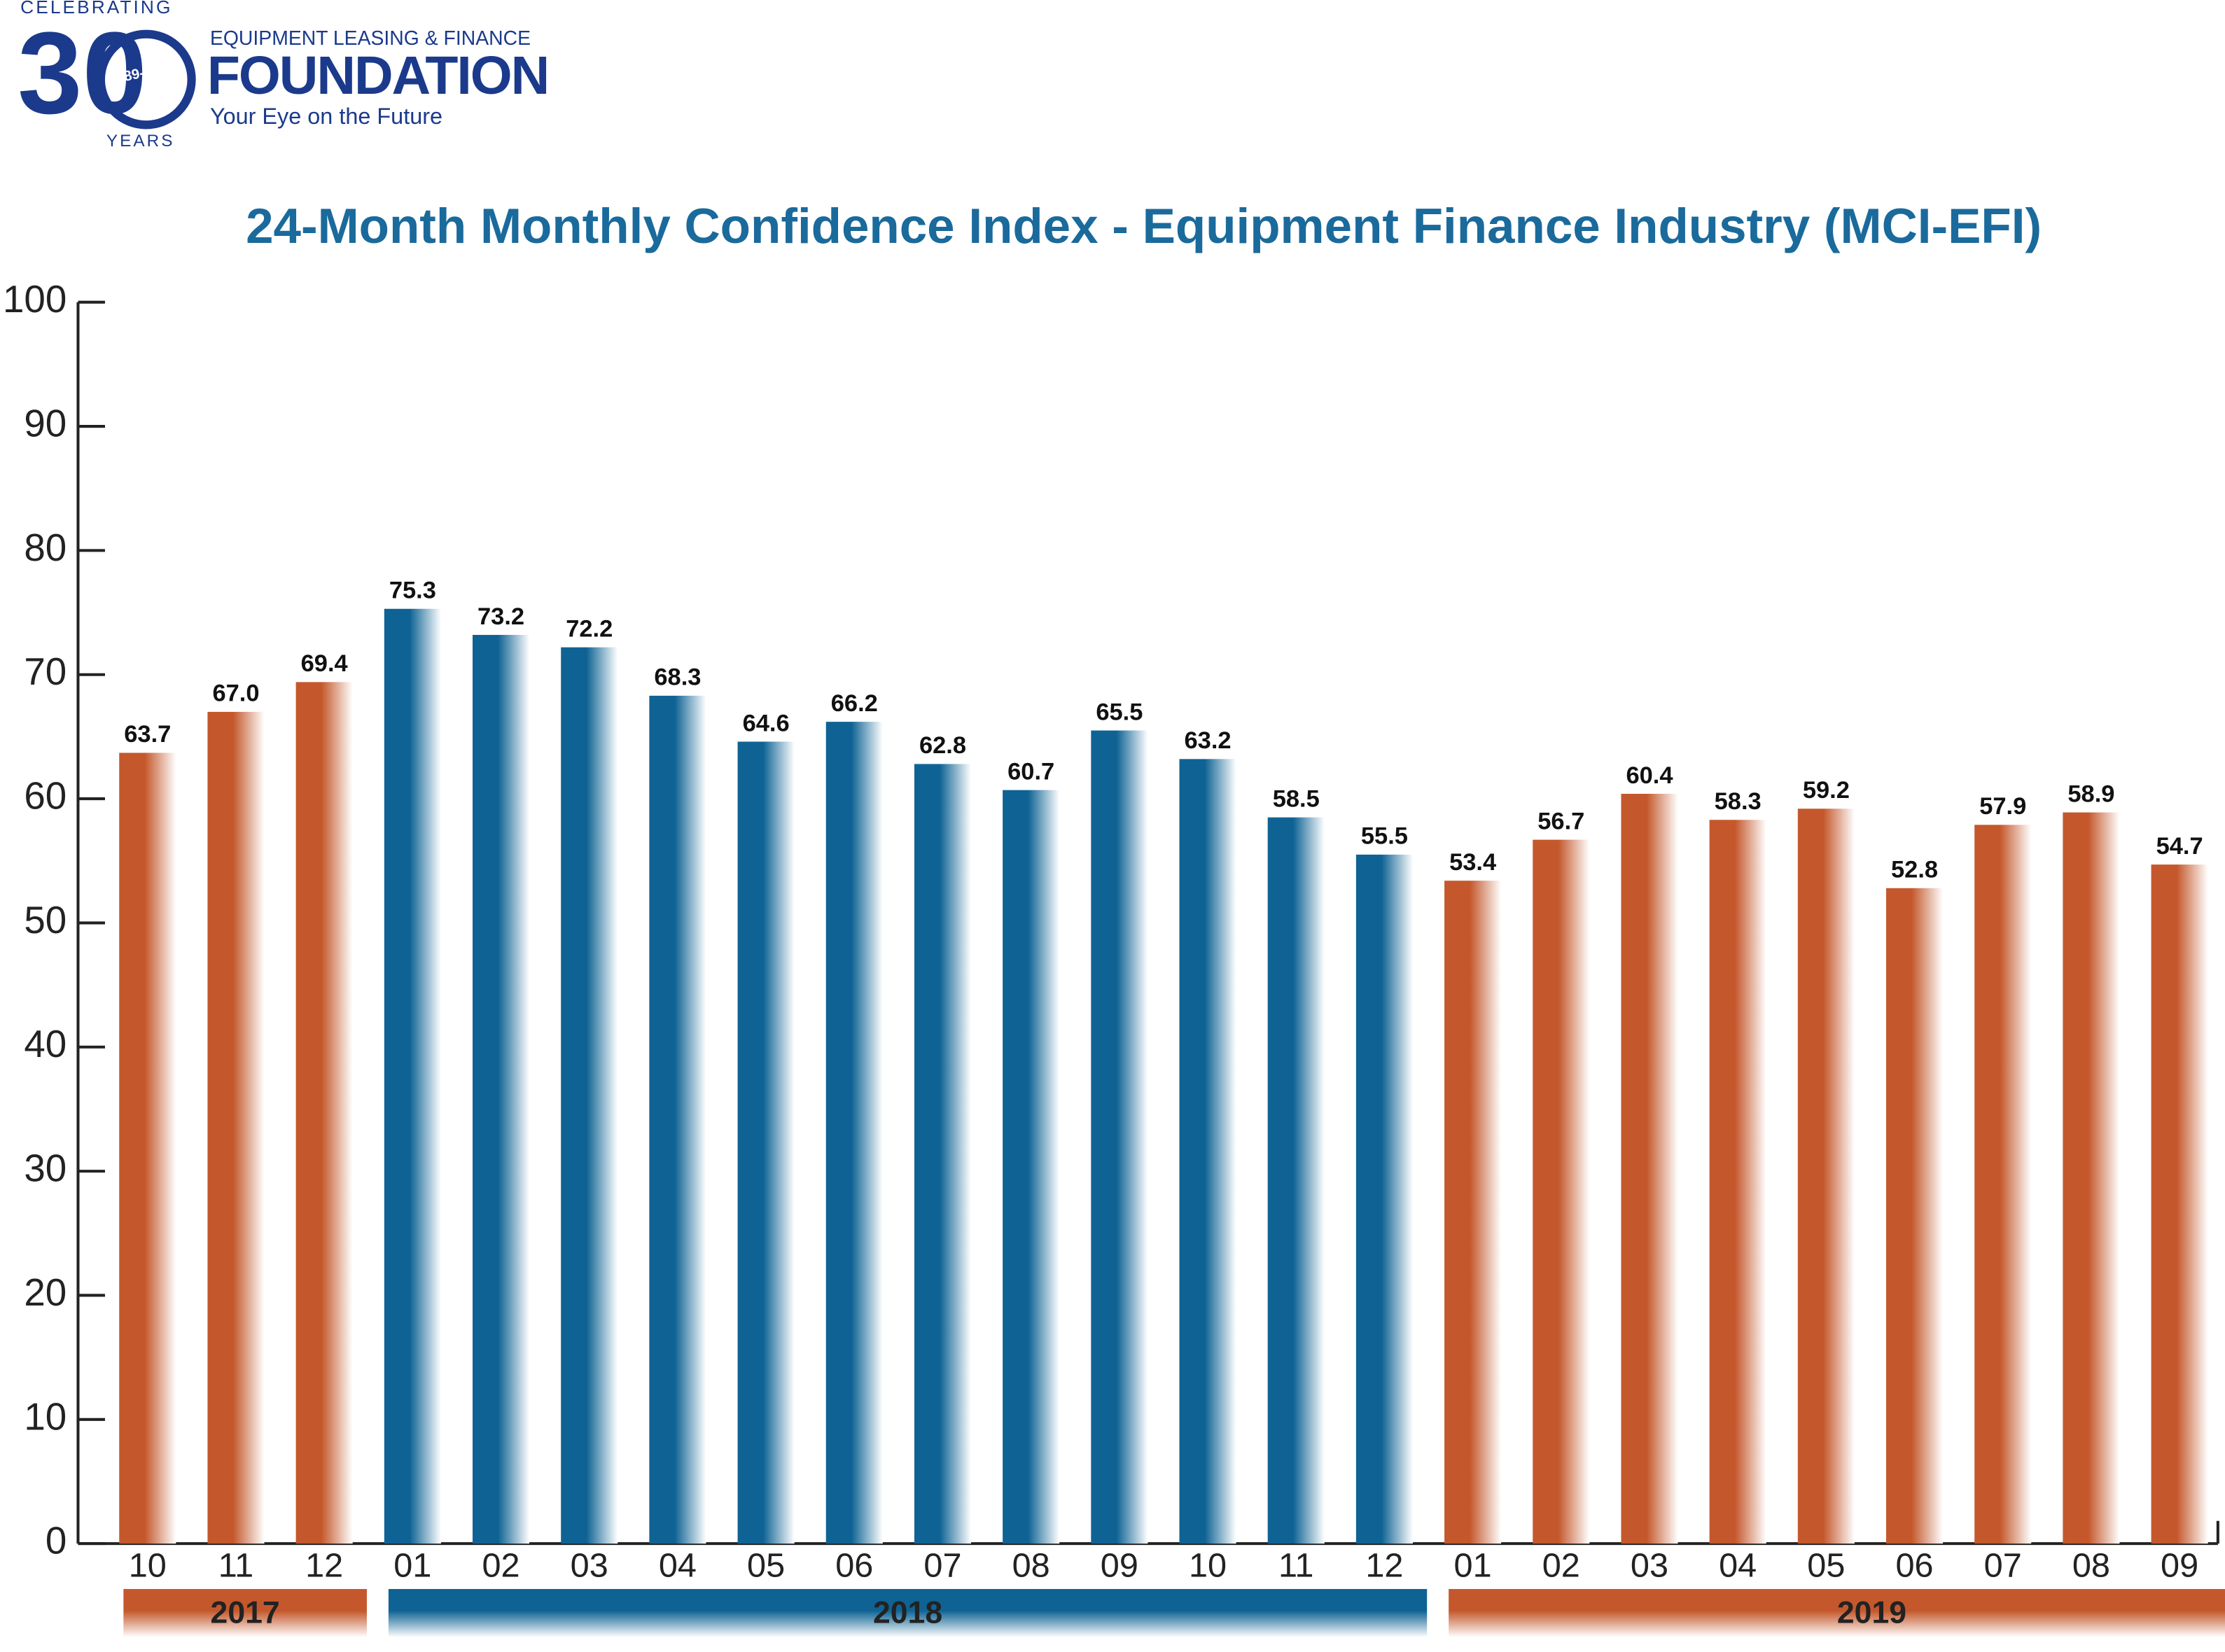  What do you see at coordinates (83, 73) in the screenshot?
I see `logo-number: 30` at bounding box center [83, 73].